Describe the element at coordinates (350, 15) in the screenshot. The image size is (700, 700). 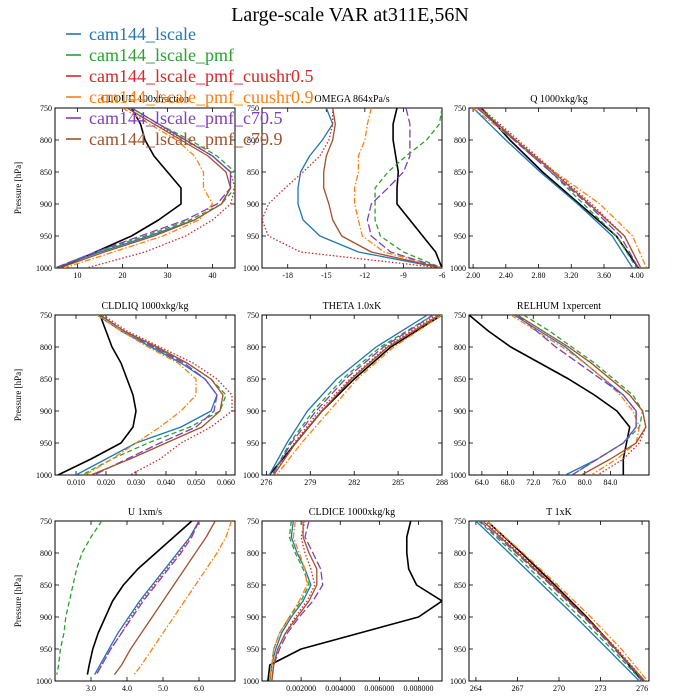
I see `figure-title: Large-scale VAR at311E,56N` at that location.